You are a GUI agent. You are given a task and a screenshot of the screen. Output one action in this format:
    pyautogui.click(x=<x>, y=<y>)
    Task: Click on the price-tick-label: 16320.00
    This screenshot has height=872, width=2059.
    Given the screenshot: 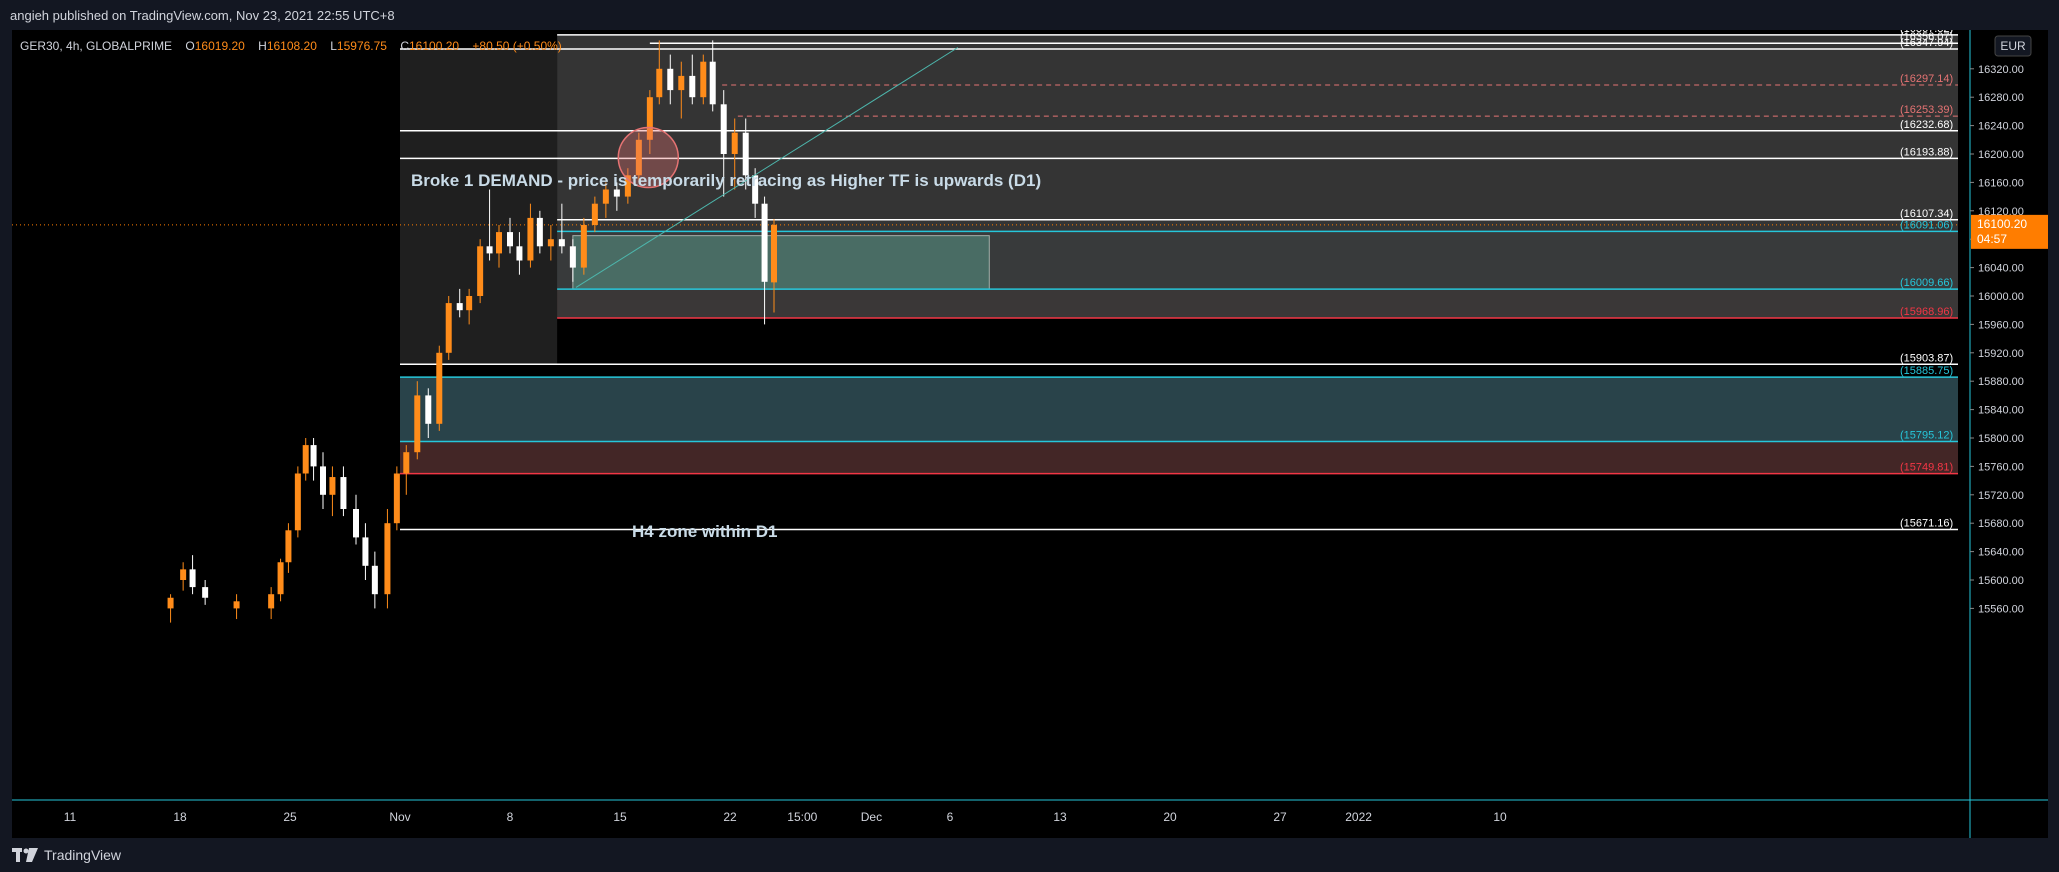 What is the action you would take?
    pyautogui.click(x=2001, y=70)
    